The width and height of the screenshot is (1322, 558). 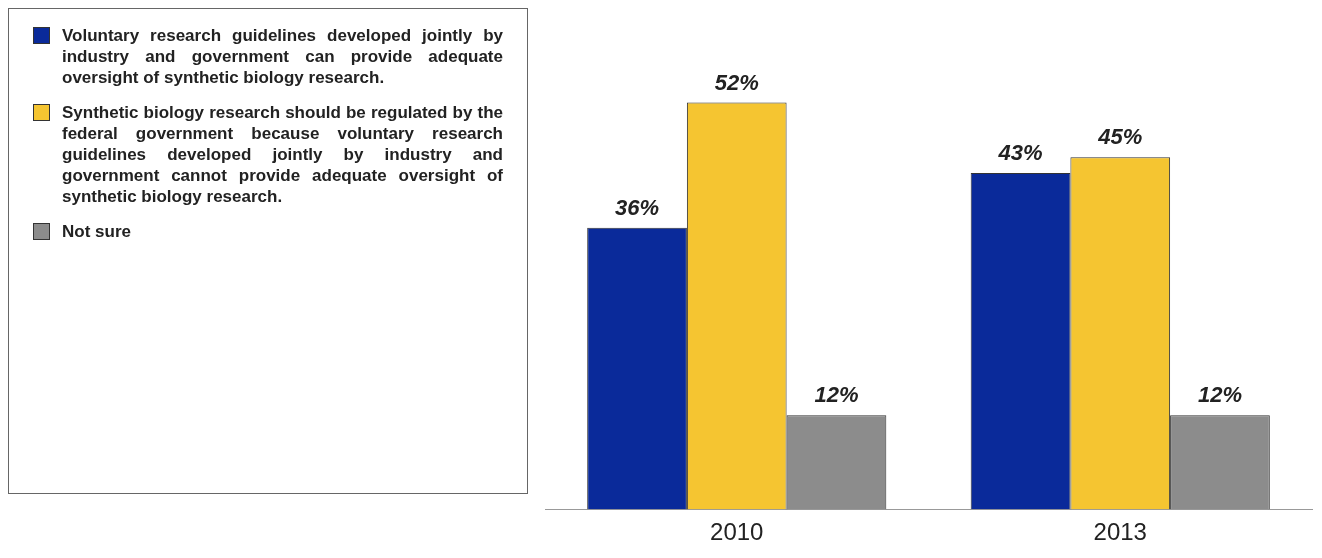 I want to click on data-label: 52%, so click(x=736, y=82).